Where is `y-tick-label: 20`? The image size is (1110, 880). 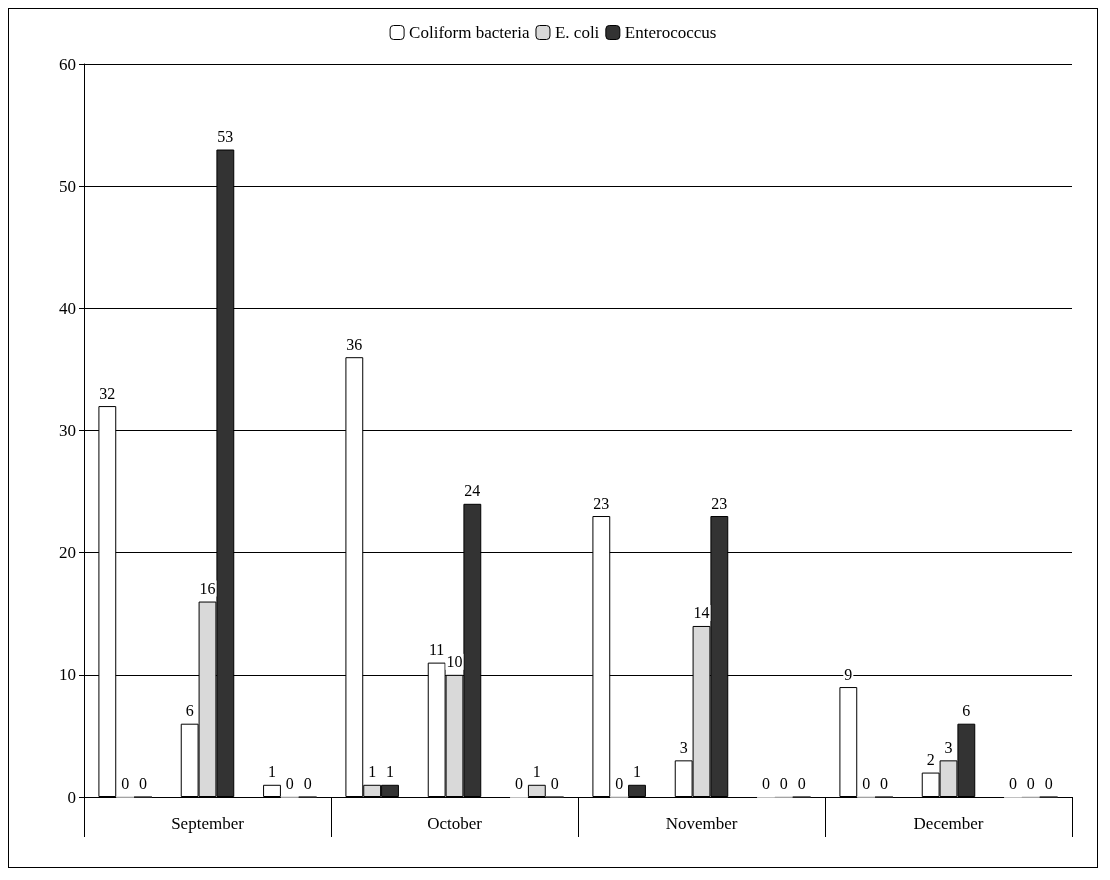 y-tick-label: 20 is located at coordinates (67, 553).